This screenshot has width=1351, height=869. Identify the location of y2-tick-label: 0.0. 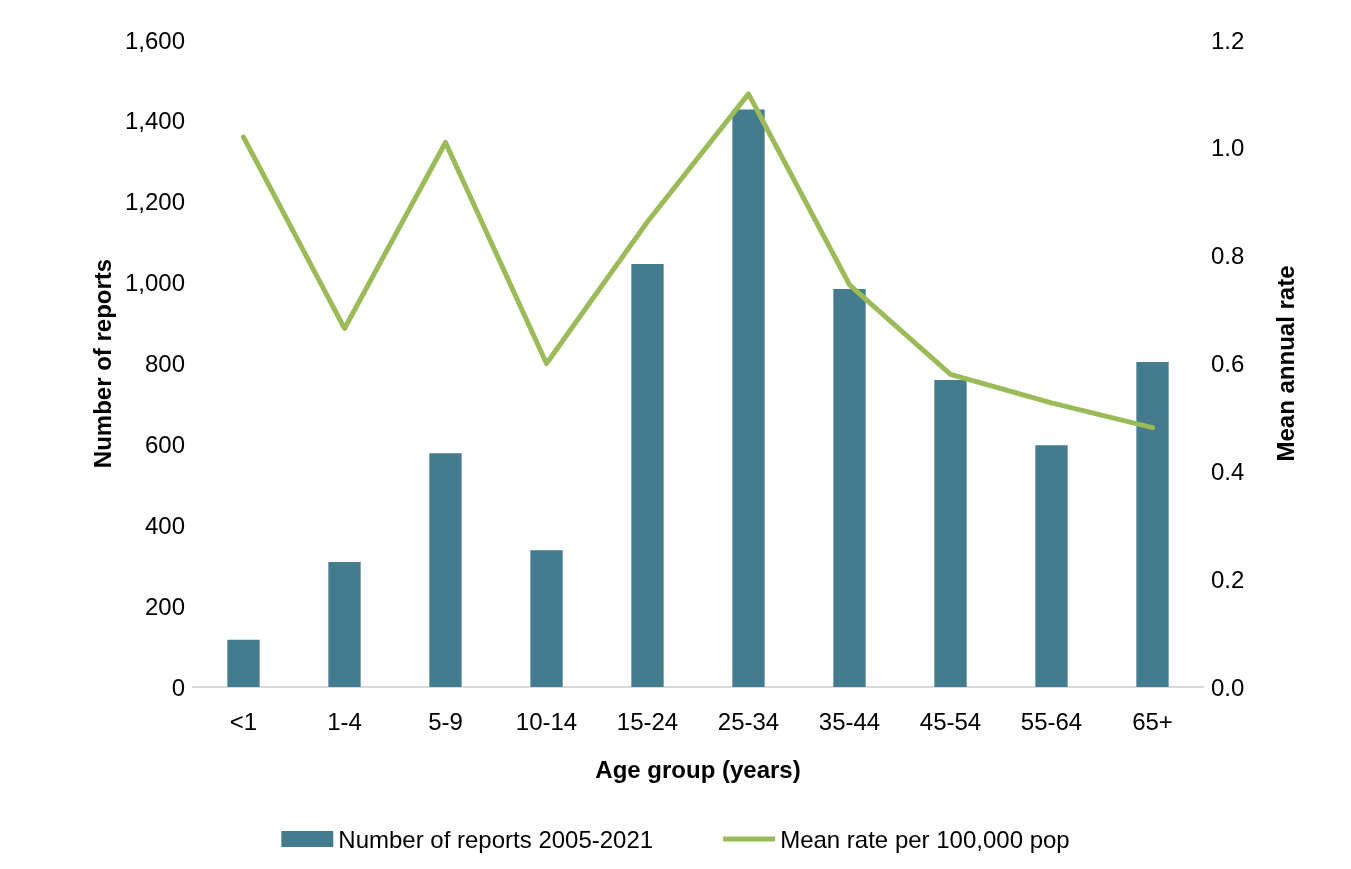
(1228, 687).